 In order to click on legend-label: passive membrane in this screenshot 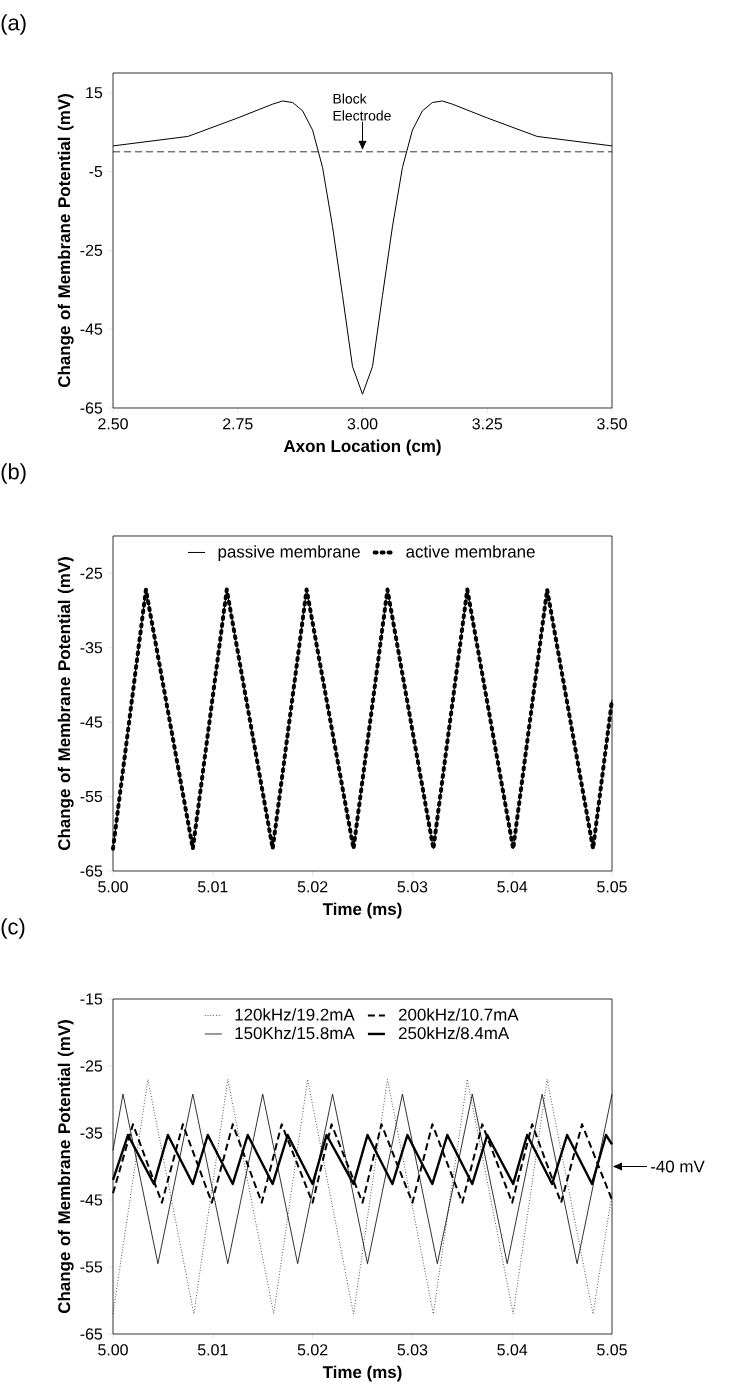, I will do `click(289, 553)`.